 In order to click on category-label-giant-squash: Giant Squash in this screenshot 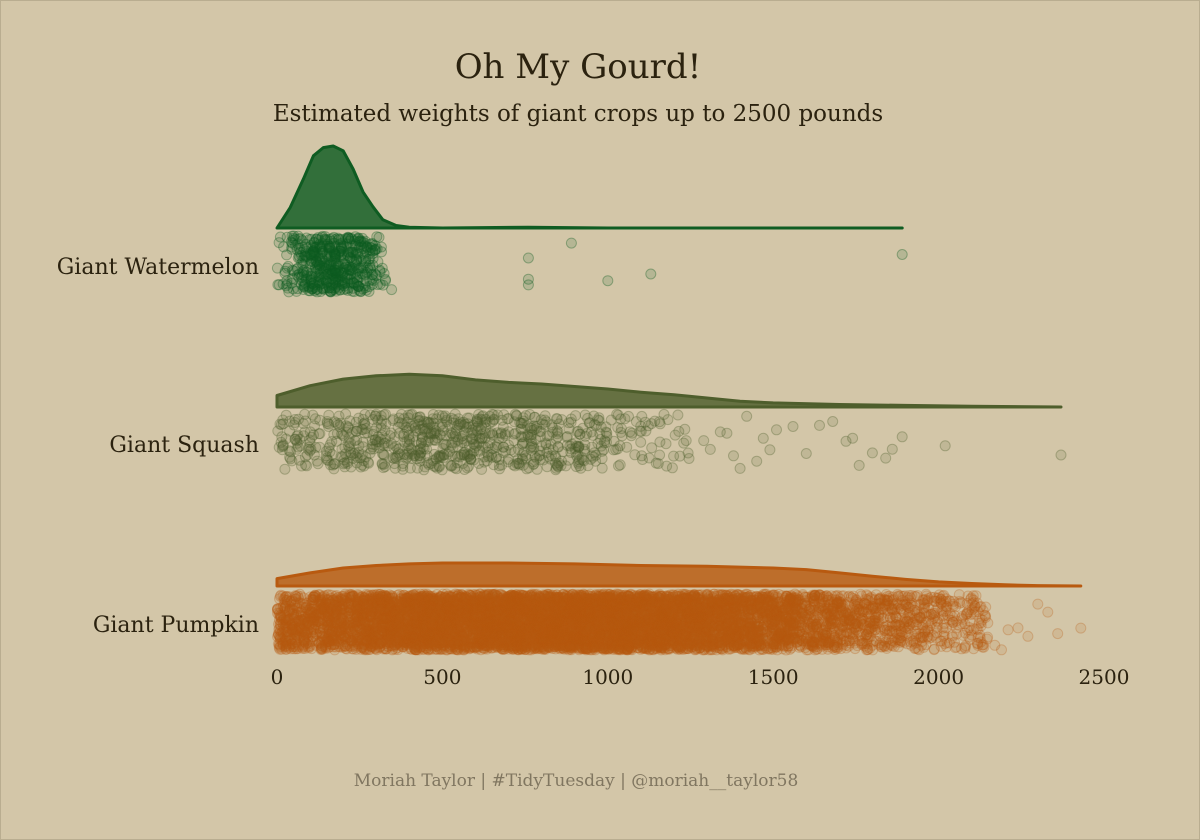, I will do `click(184, 445)`.